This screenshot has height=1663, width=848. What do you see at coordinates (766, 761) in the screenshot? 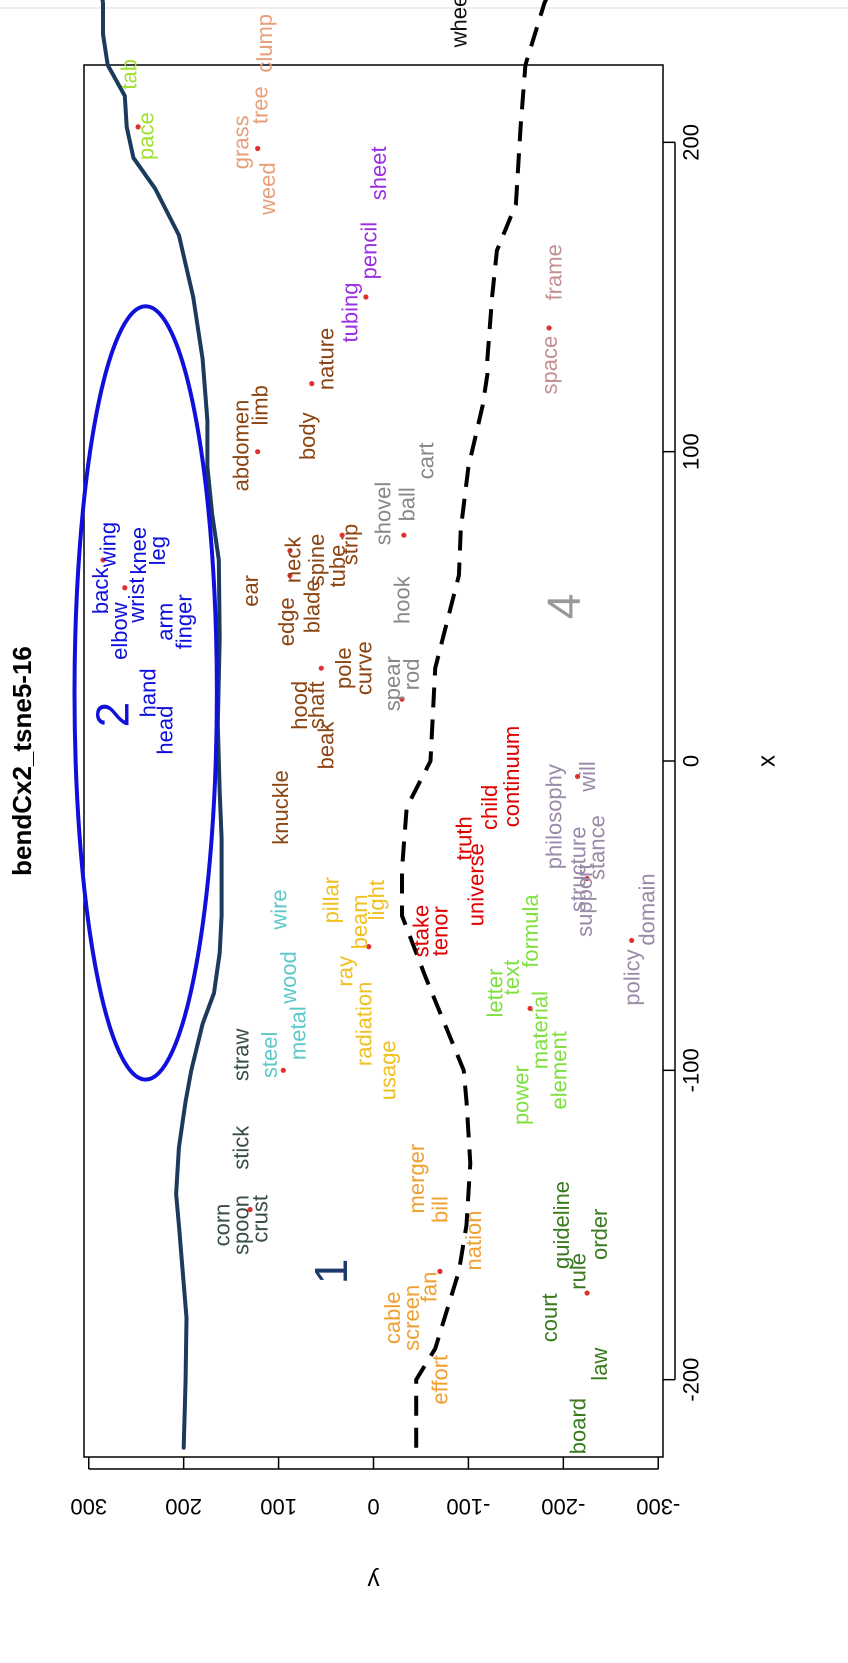
I see `x-axis-label: x` at bounding box center [766, 761].